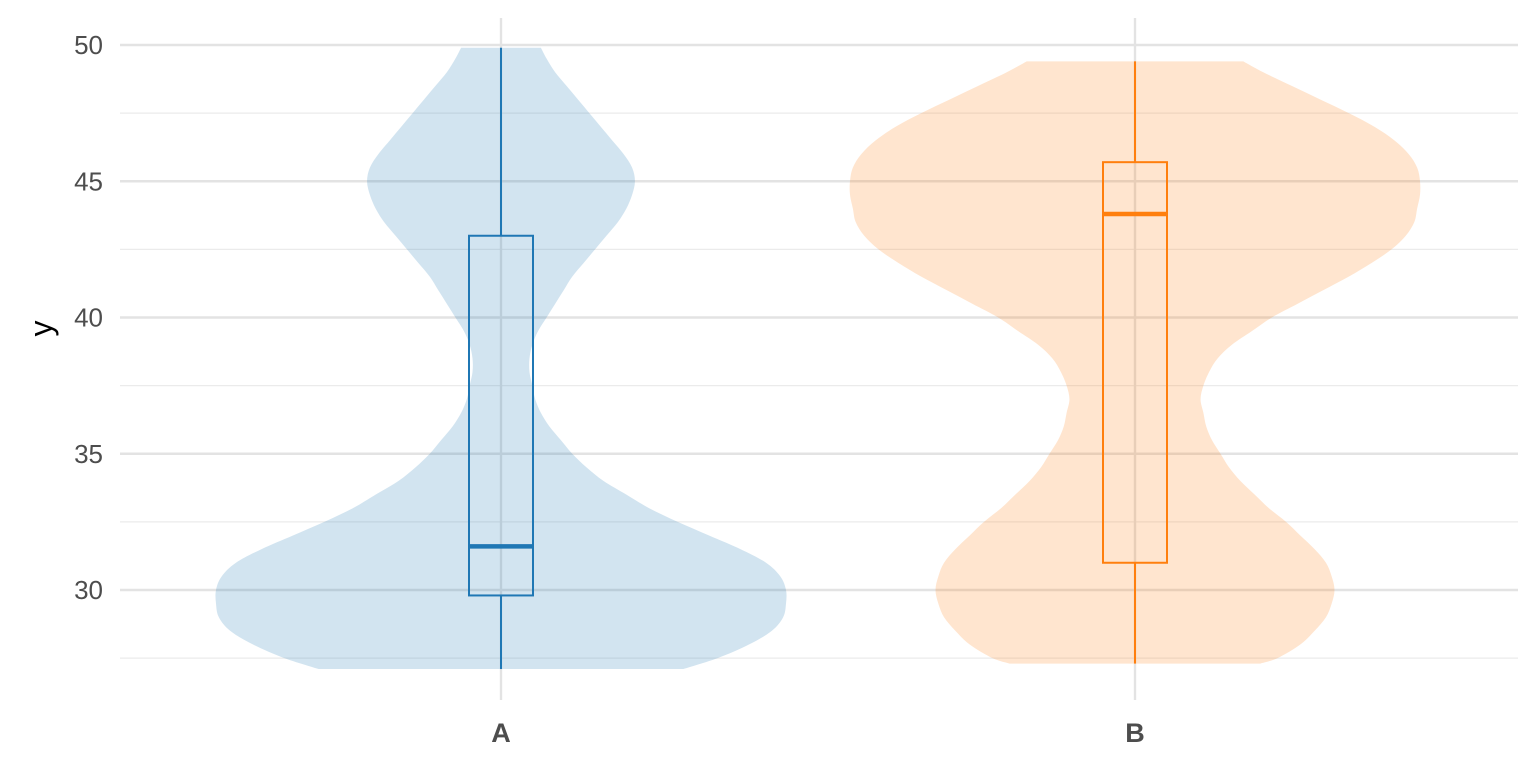 The width and height of the screenshot is (1536, 768). What do you see at coordinates (41, 329) in the screenshot?
I see `y-axis-title: y` at bounding box center [41, 329].